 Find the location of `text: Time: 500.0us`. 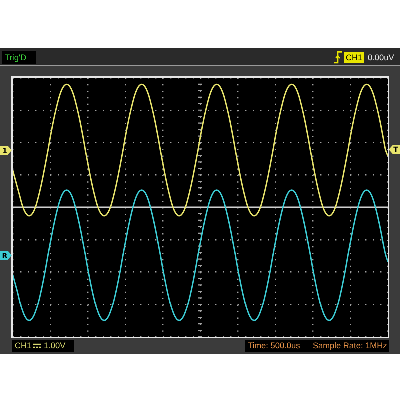

text: Time: 500.0us is located at coordinates (274, 345).